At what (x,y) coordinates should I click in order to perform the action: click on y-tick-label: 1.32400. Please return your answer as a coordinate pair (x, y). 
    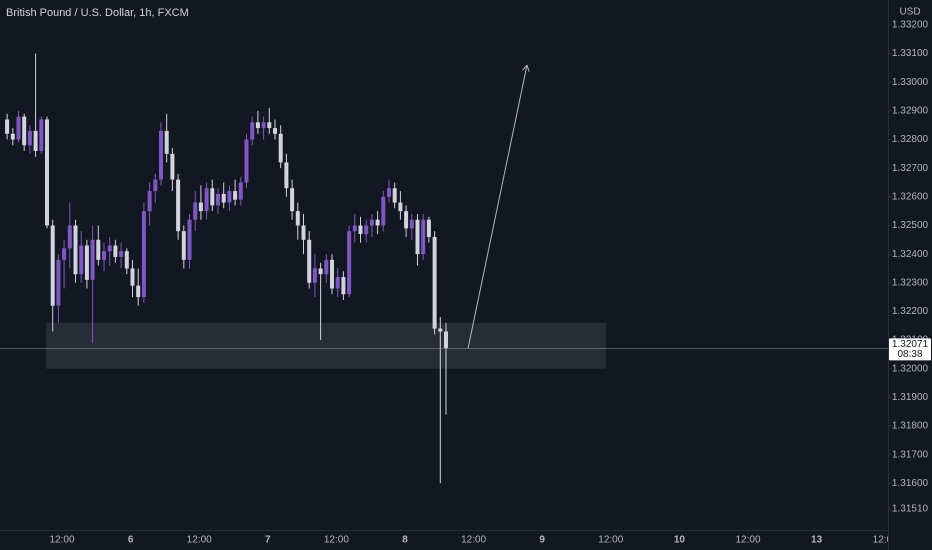
    Looking at the image, I should click on (910, 254).